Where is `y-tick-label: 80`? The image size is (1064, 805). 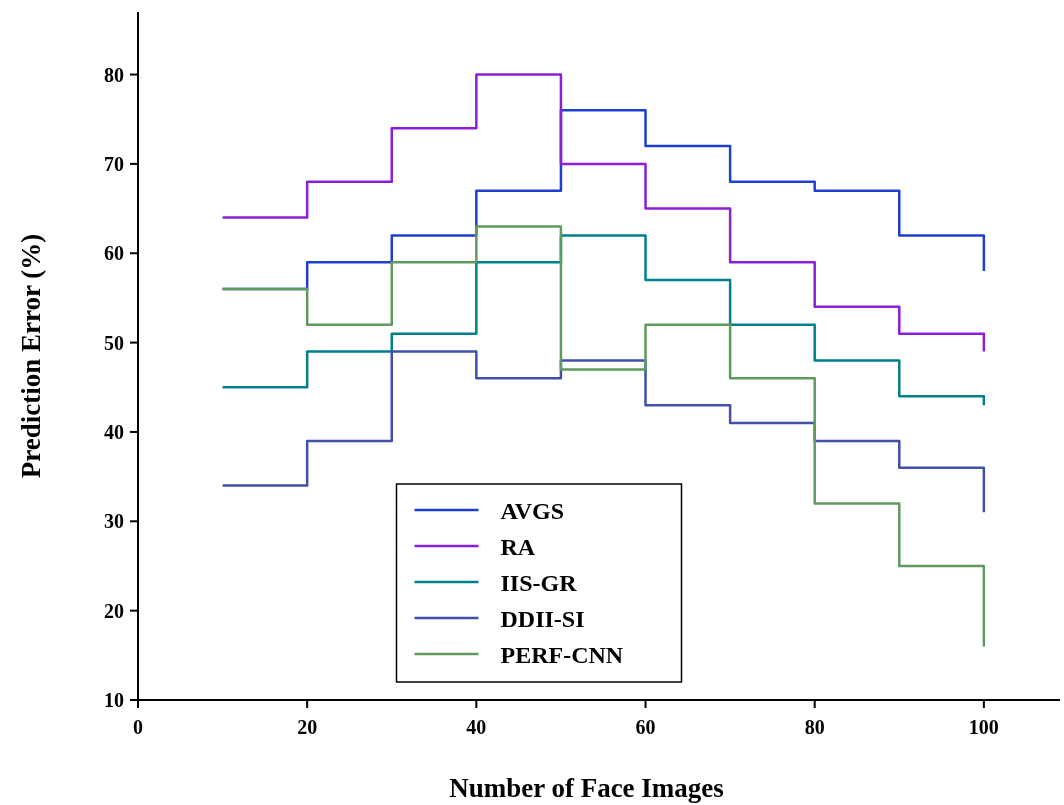 y-tick-label: 80 is located at coordinates (114, 74).